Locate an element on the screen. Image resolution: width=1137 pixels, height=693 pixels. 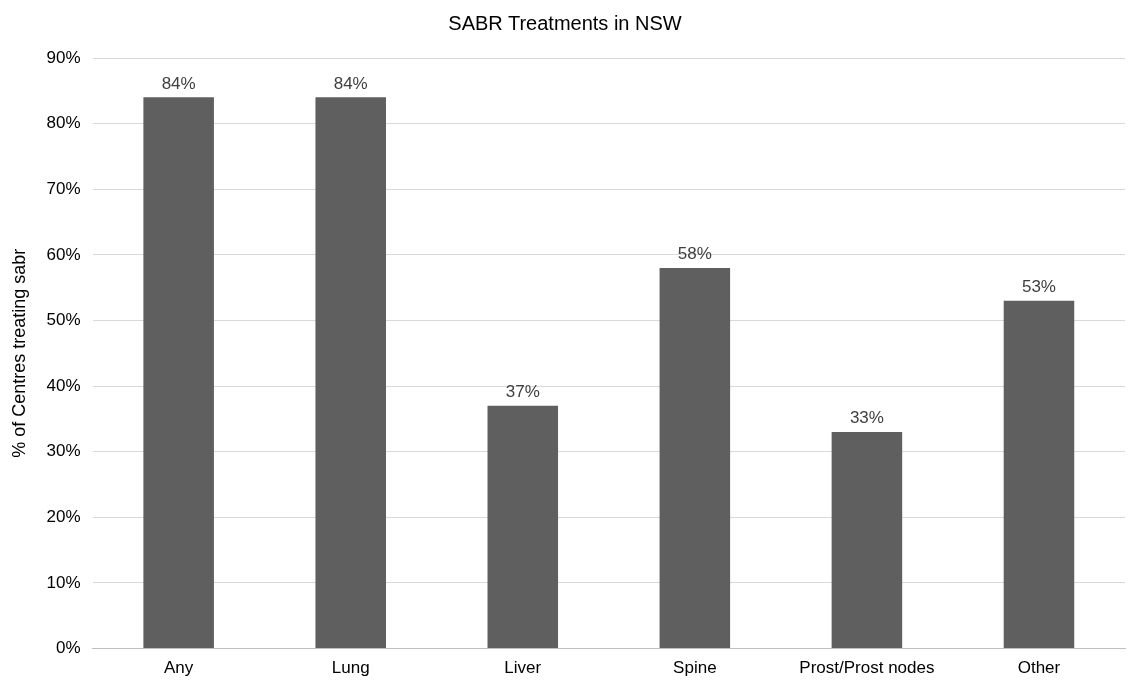
y-tick-label: 10% is located at coordinates (63, 582).